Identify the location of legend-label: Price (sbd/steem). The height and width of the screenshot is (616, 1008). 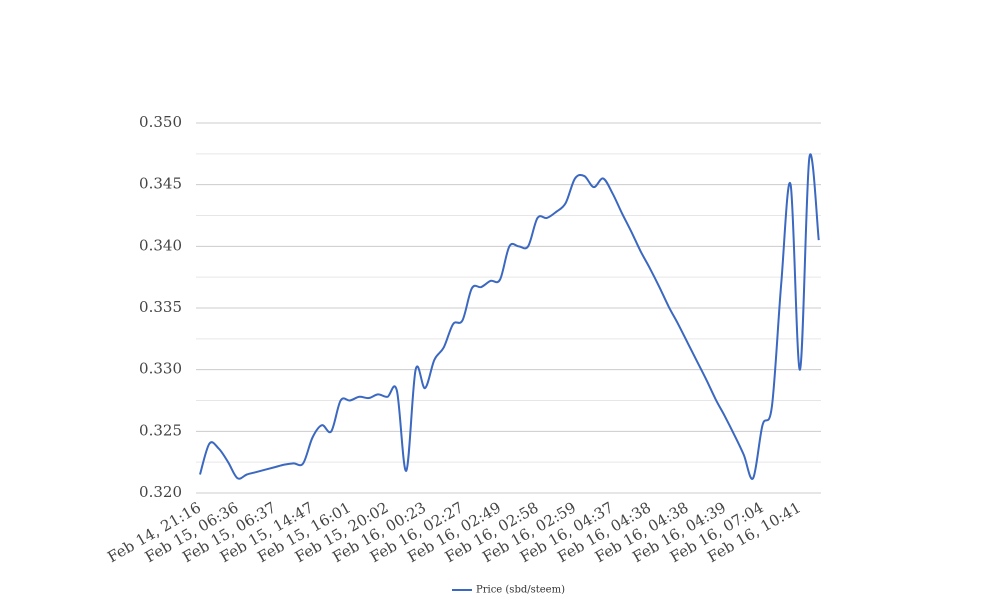
(520, 590).